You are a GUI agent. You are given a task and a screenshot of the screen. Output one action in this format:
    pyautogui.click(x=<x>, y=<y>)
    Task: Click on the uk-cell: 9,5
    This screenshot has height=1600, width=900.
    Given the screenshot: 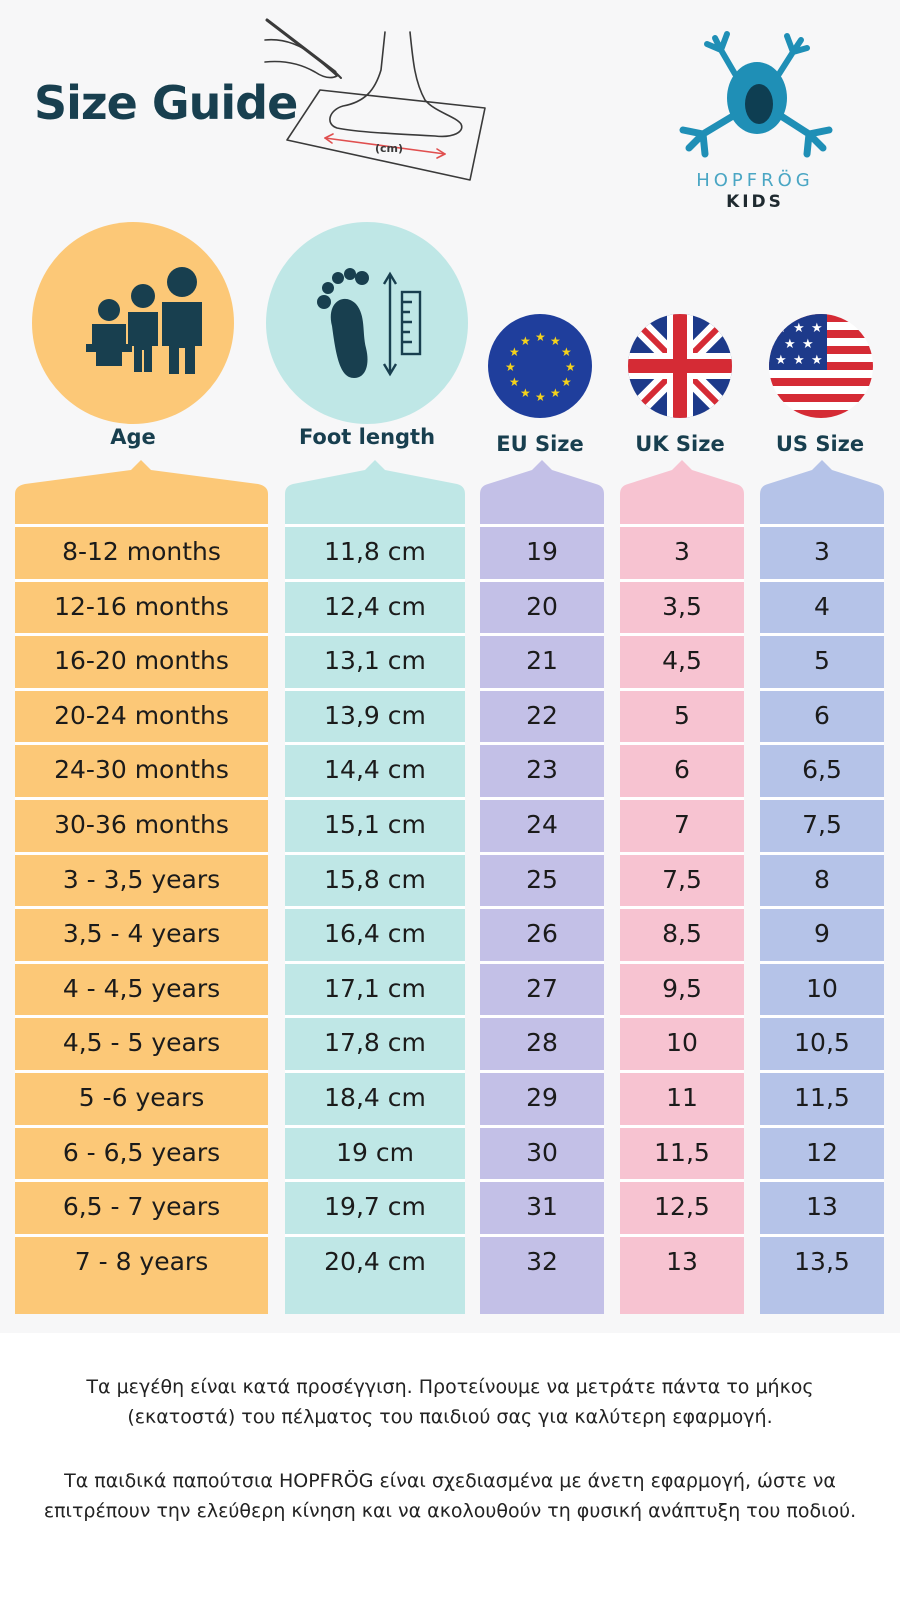 What is the action you would take?
    pyautogui.click(x=682, y=986)
    